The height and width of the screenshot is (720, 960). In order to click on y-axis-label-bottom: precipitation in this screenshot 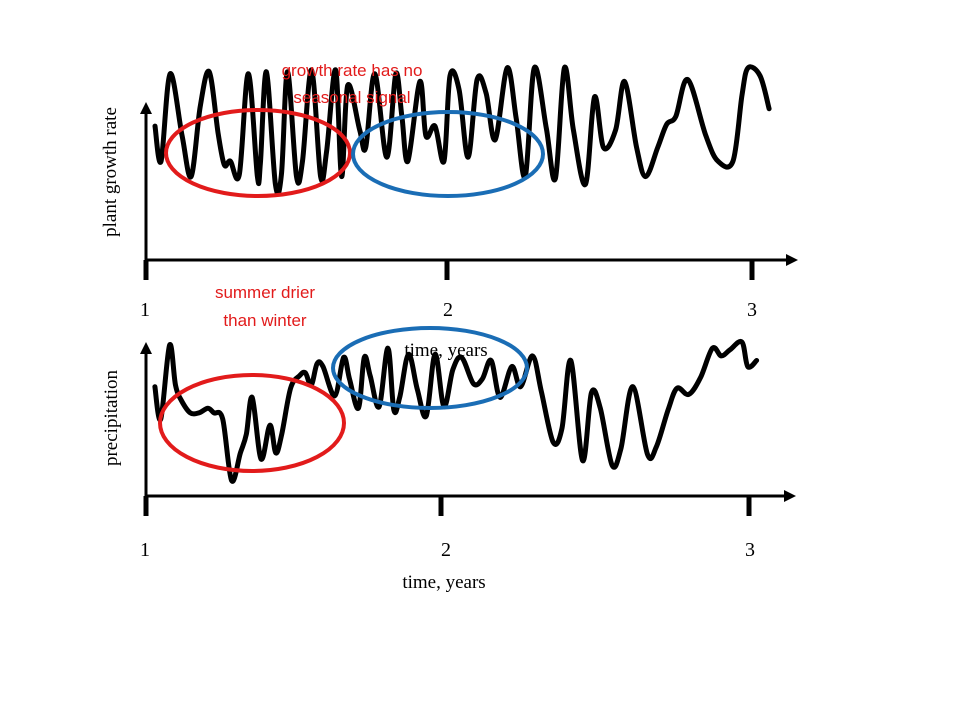, I will do `click(111, 417)`.